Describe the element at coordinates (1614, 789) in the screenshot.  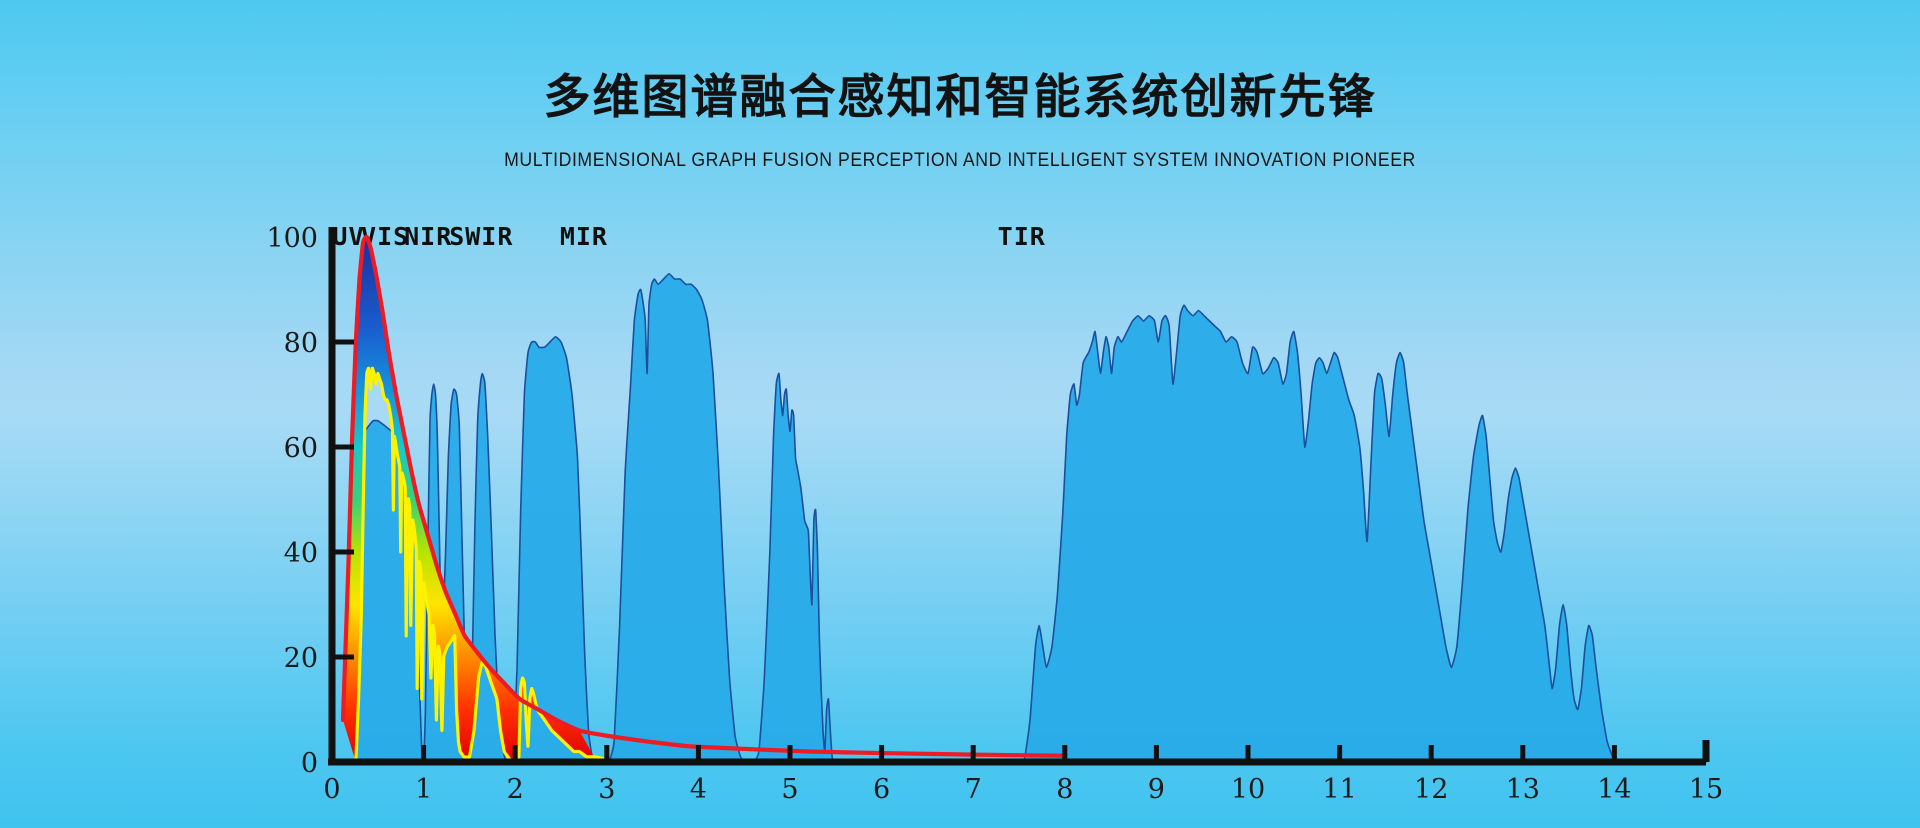
I see `x-tick-label: 14` at that location.